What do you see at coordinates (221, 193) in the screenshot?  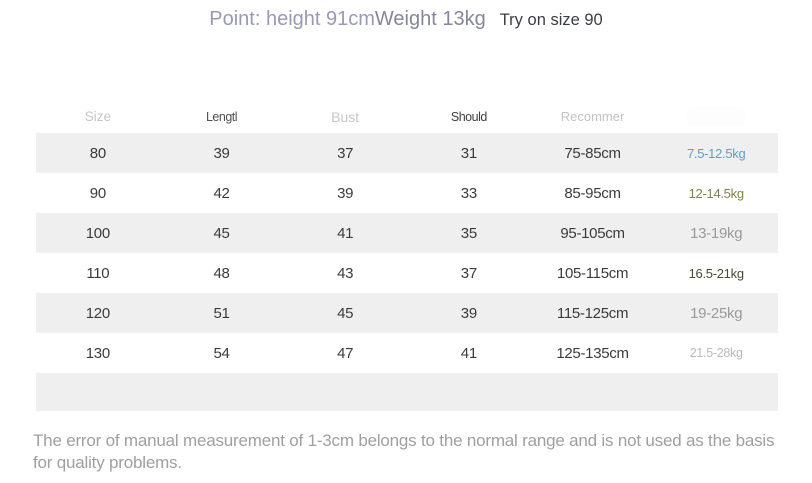 I see `cell-length: 42` at bounding box center [221, 193].